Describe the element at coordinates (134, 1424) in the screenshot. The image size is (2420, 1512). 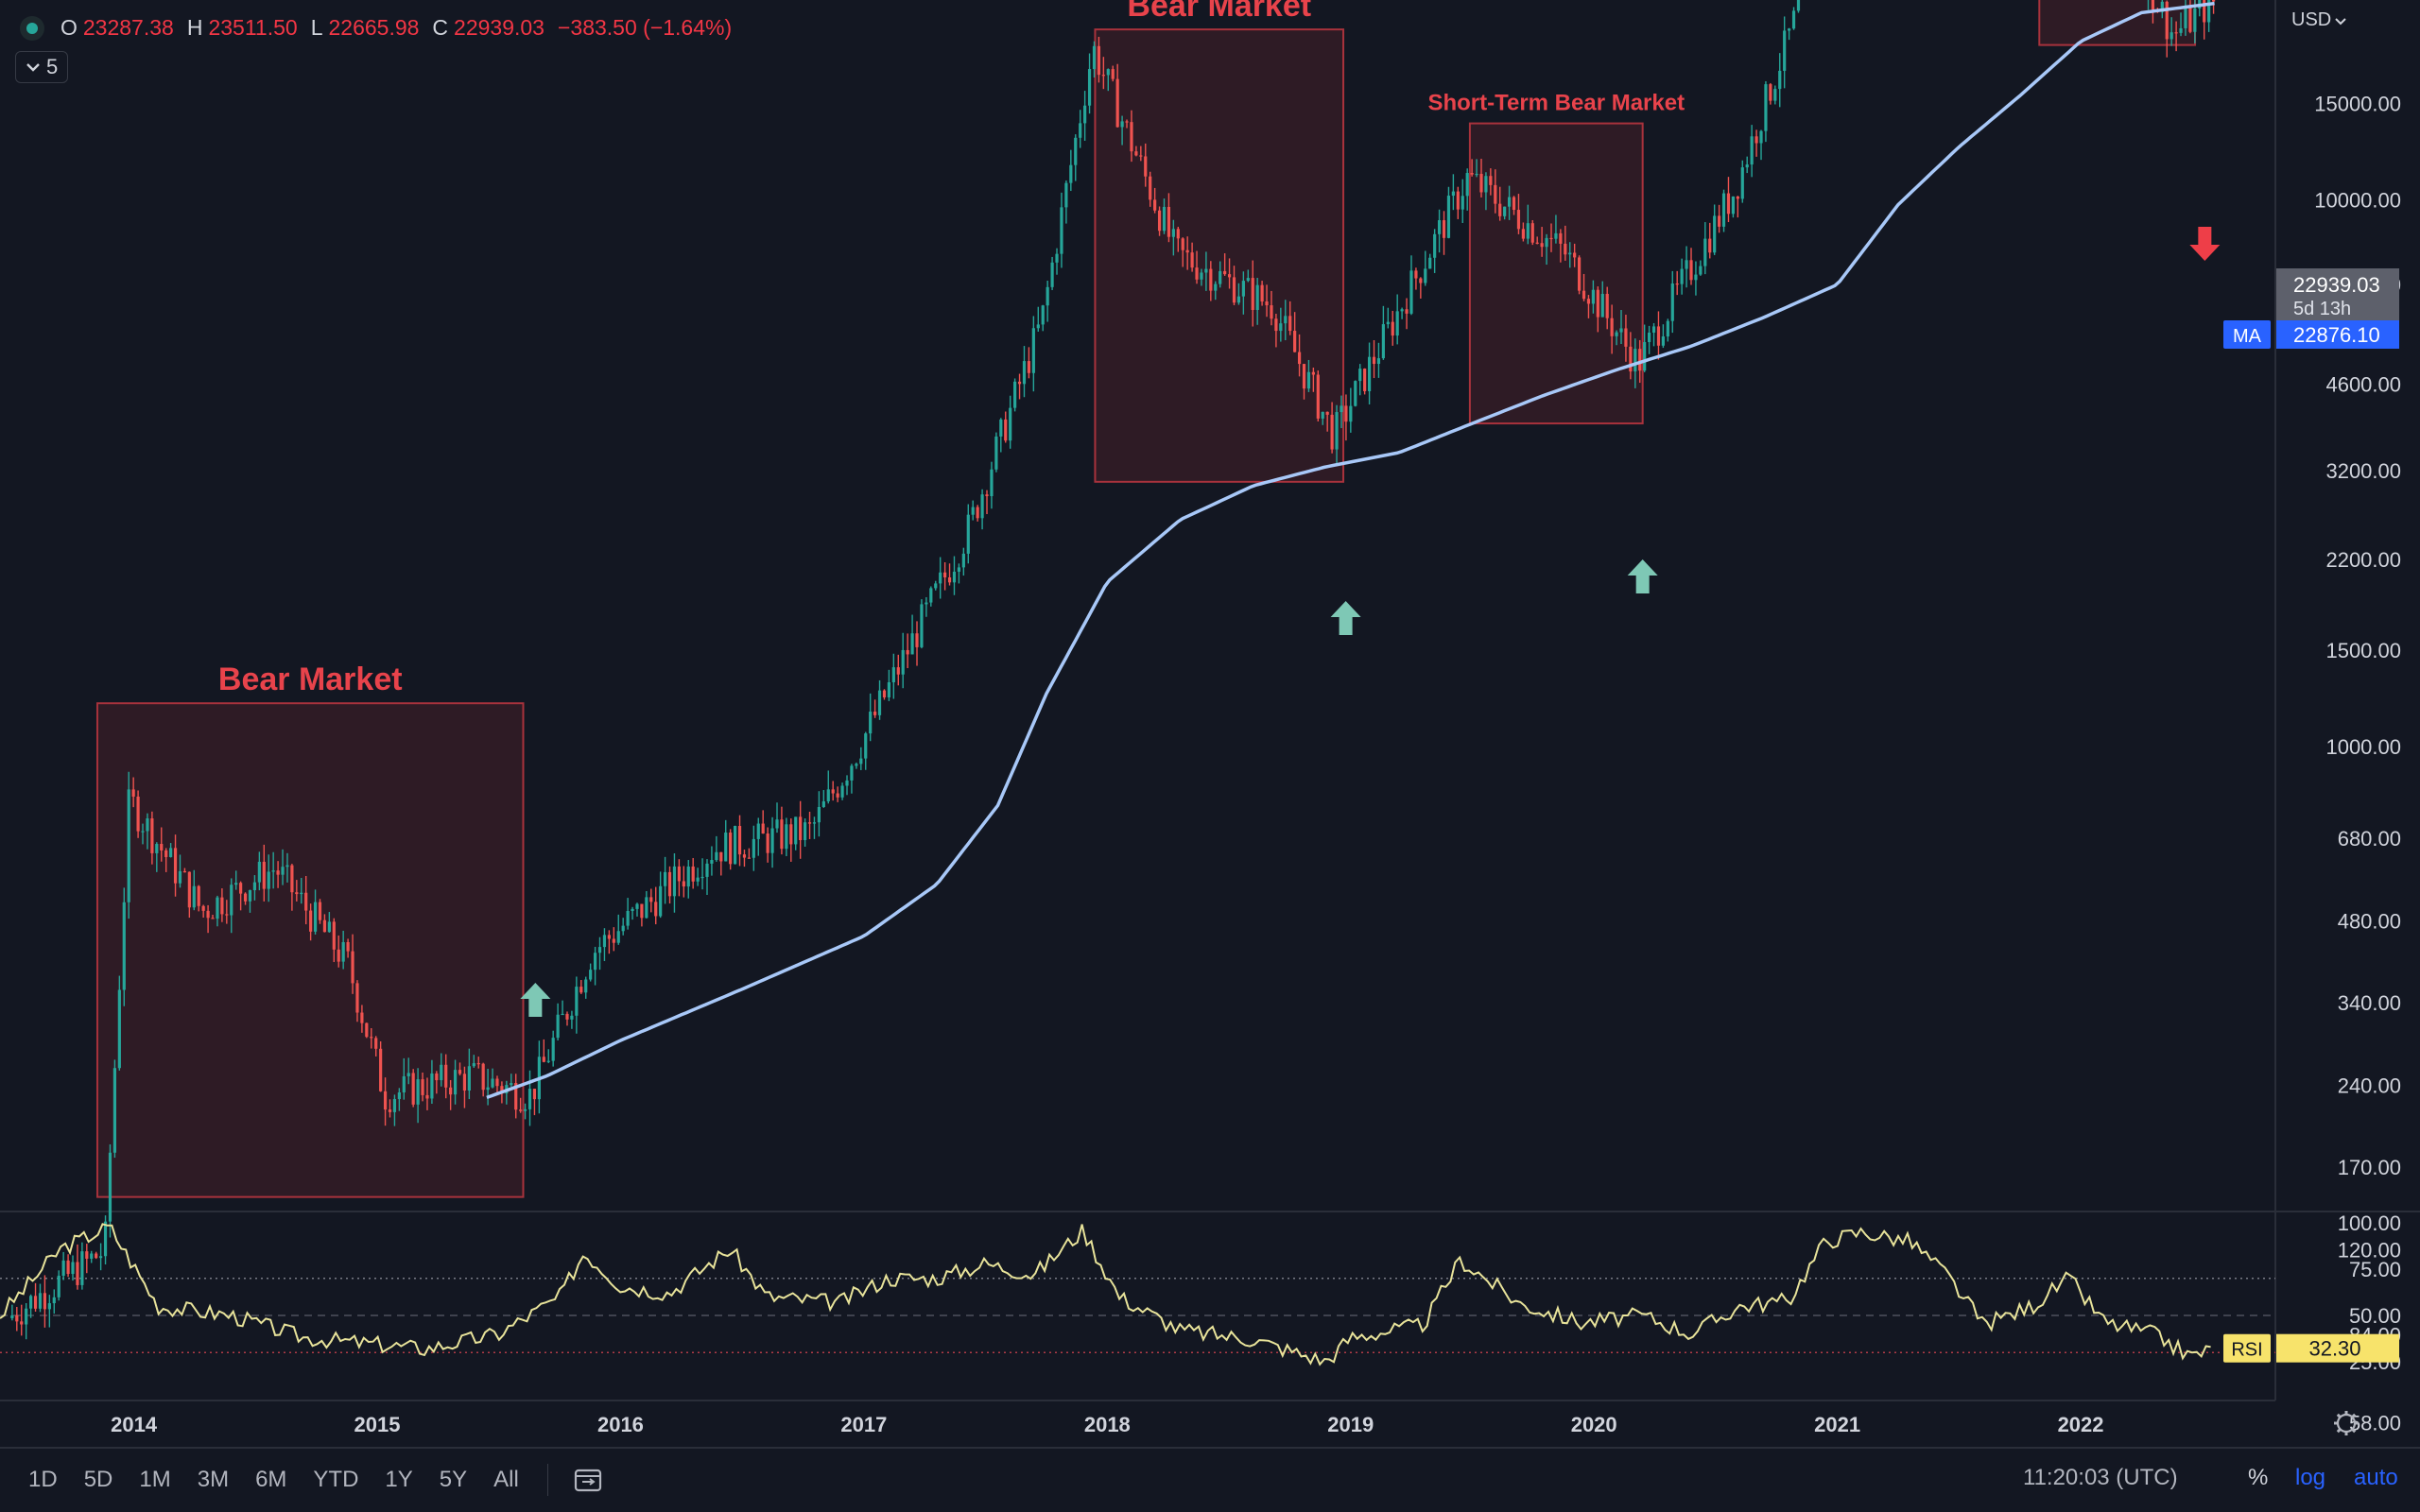
I see `time-tick-label: 2014` at that location.